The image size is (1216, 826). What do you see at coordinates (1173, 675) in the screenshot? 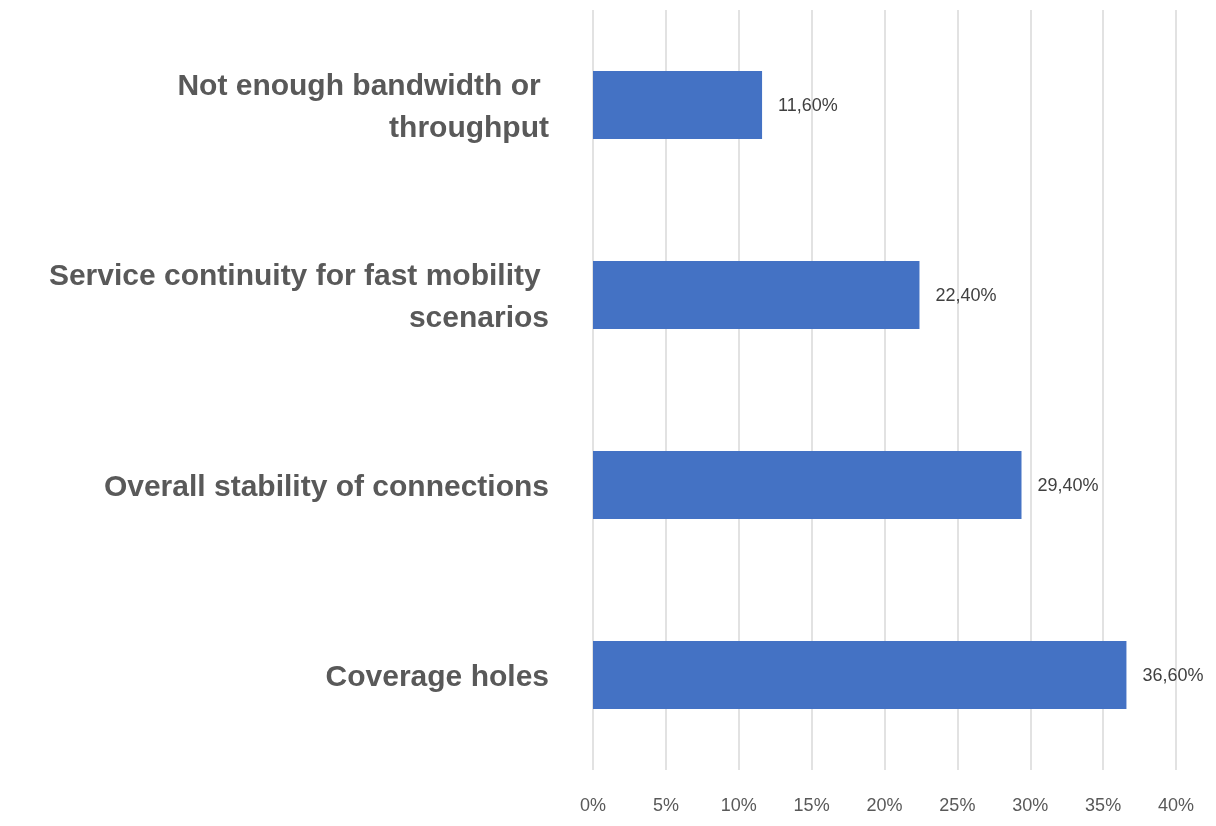
I see `data-label: 36,60%` at bounding box center [1173, 675].